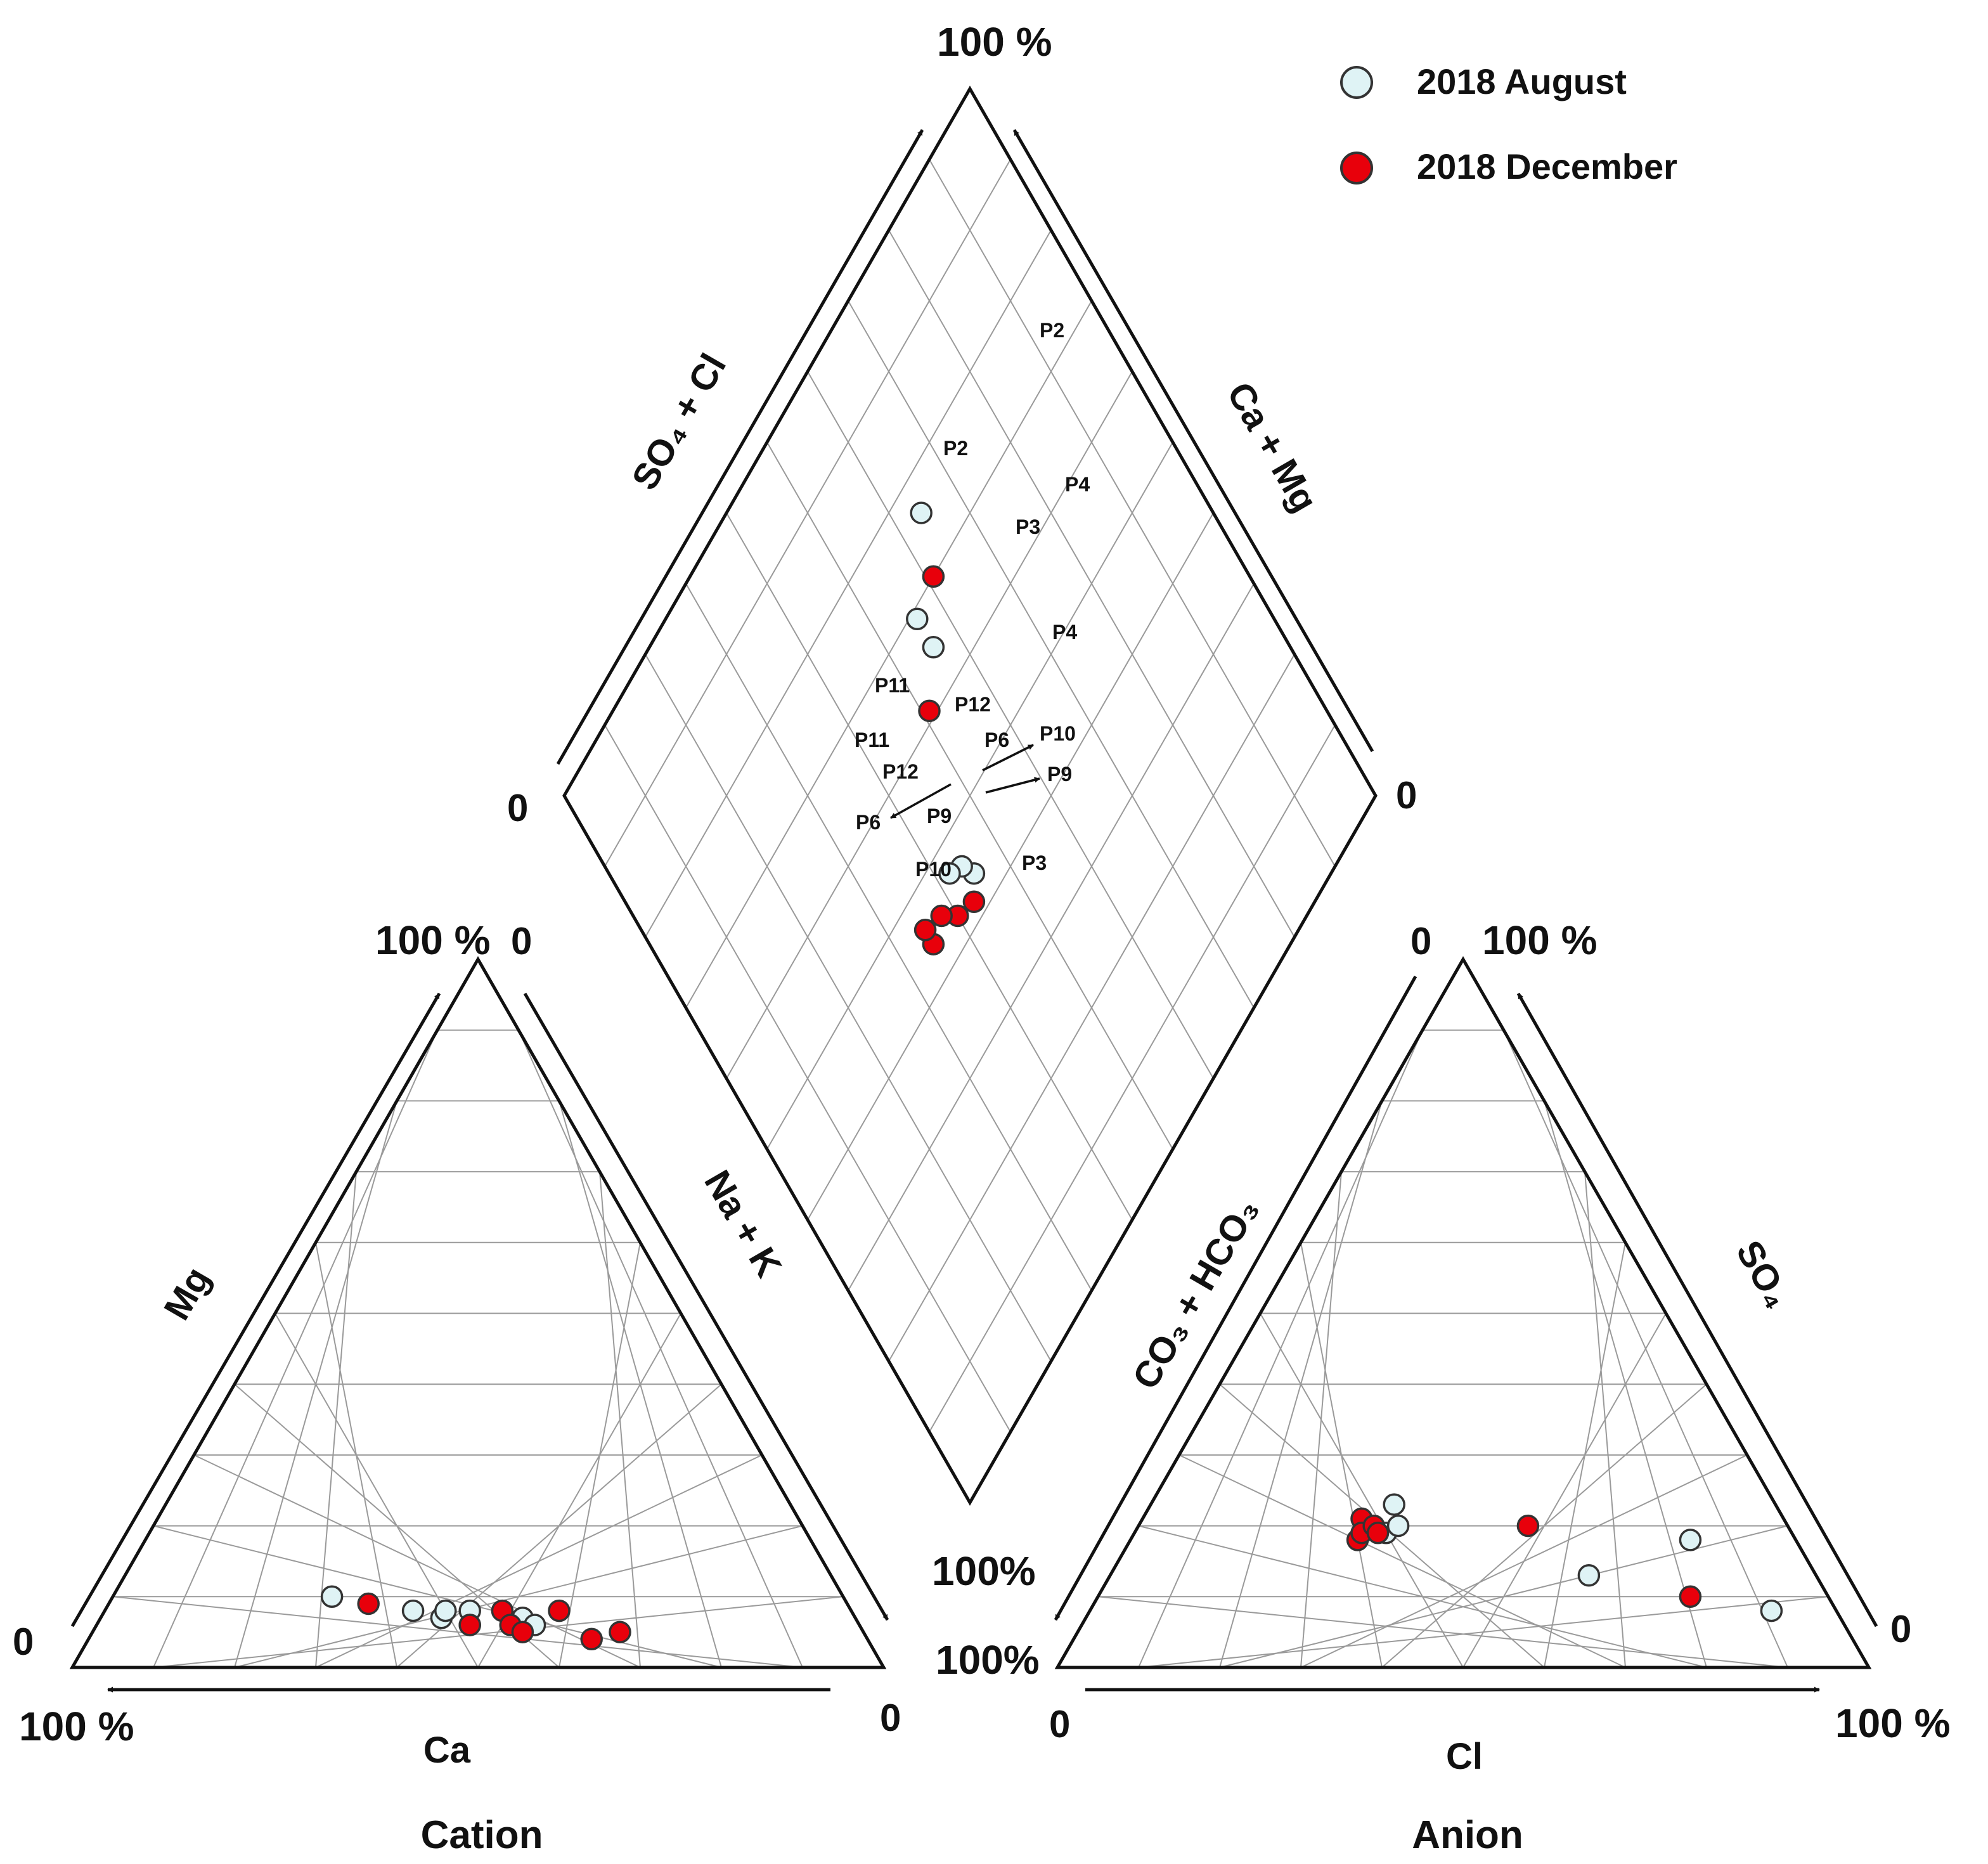 The width and height of the screenshot is (1988, 1864). I want to click on cation-zero-label: 0, so click(23, 1642).